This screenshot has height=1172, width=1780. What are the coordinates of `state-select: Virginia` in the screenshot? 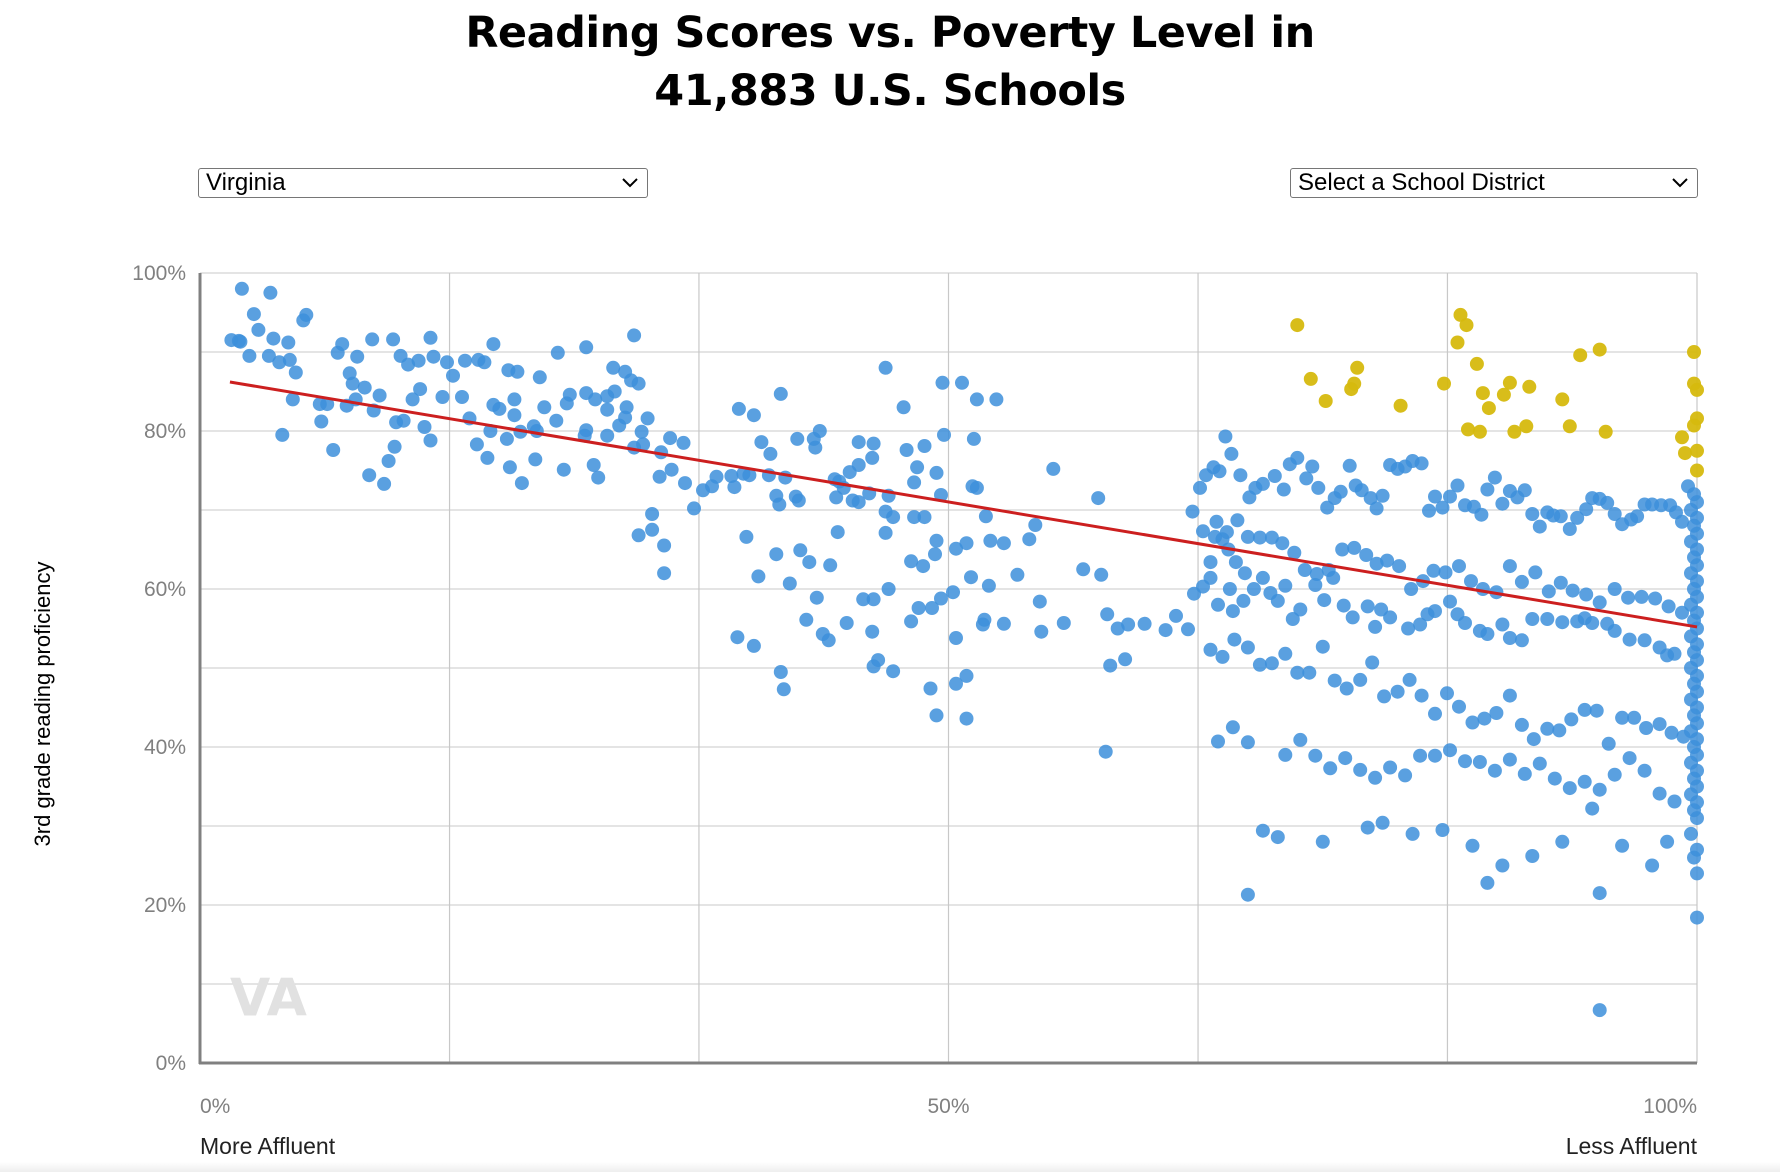 It's located at (423, 183).